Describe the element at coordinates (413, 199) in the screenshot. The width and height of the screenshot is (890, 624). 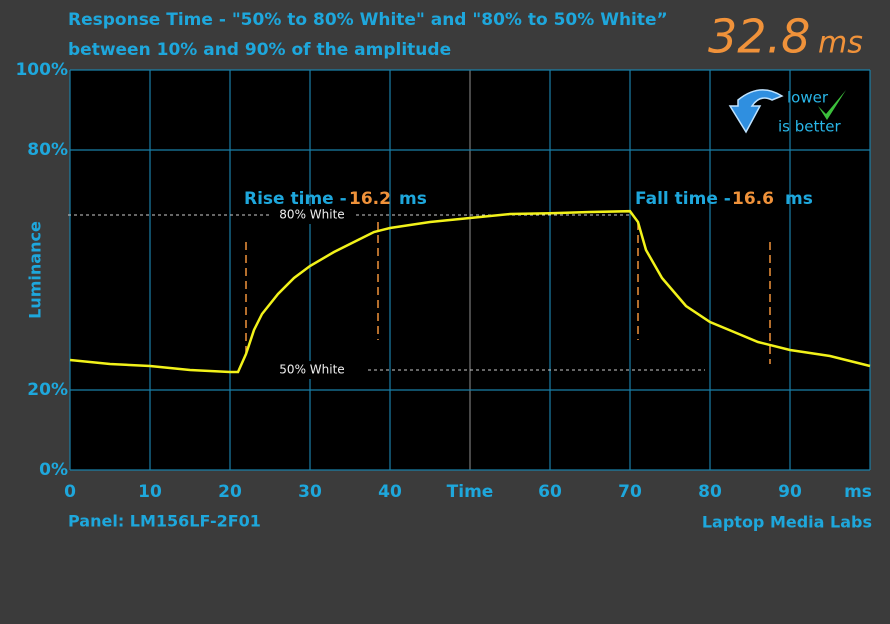
I see `rise-unit: ms` at that location.